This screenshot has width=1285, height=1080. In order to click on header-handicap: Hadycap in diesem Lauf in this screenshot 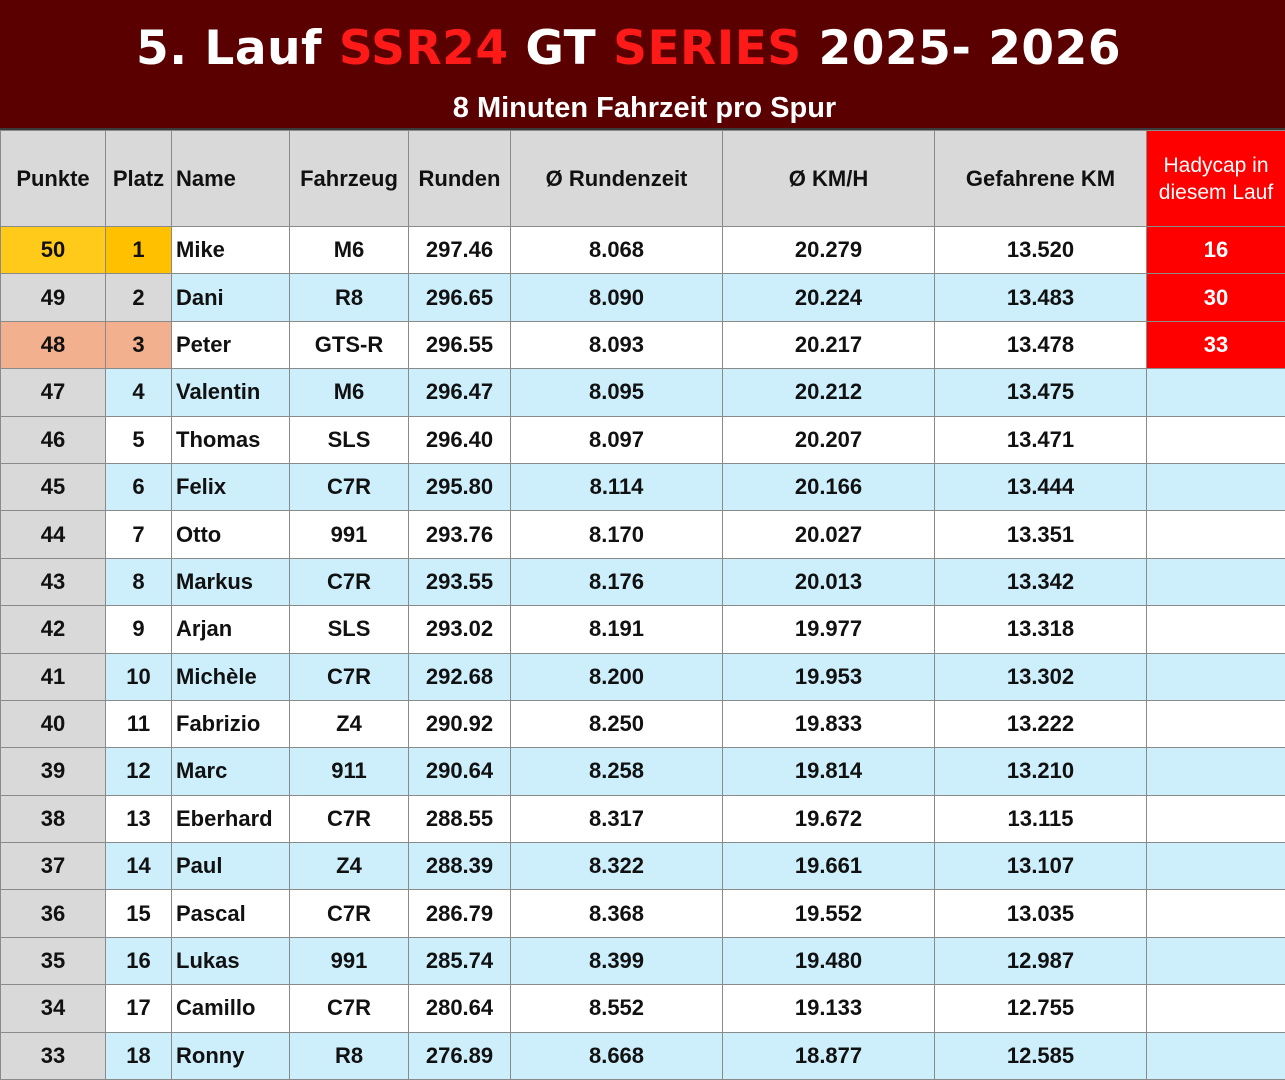, I will do `click(1215, 178)`.